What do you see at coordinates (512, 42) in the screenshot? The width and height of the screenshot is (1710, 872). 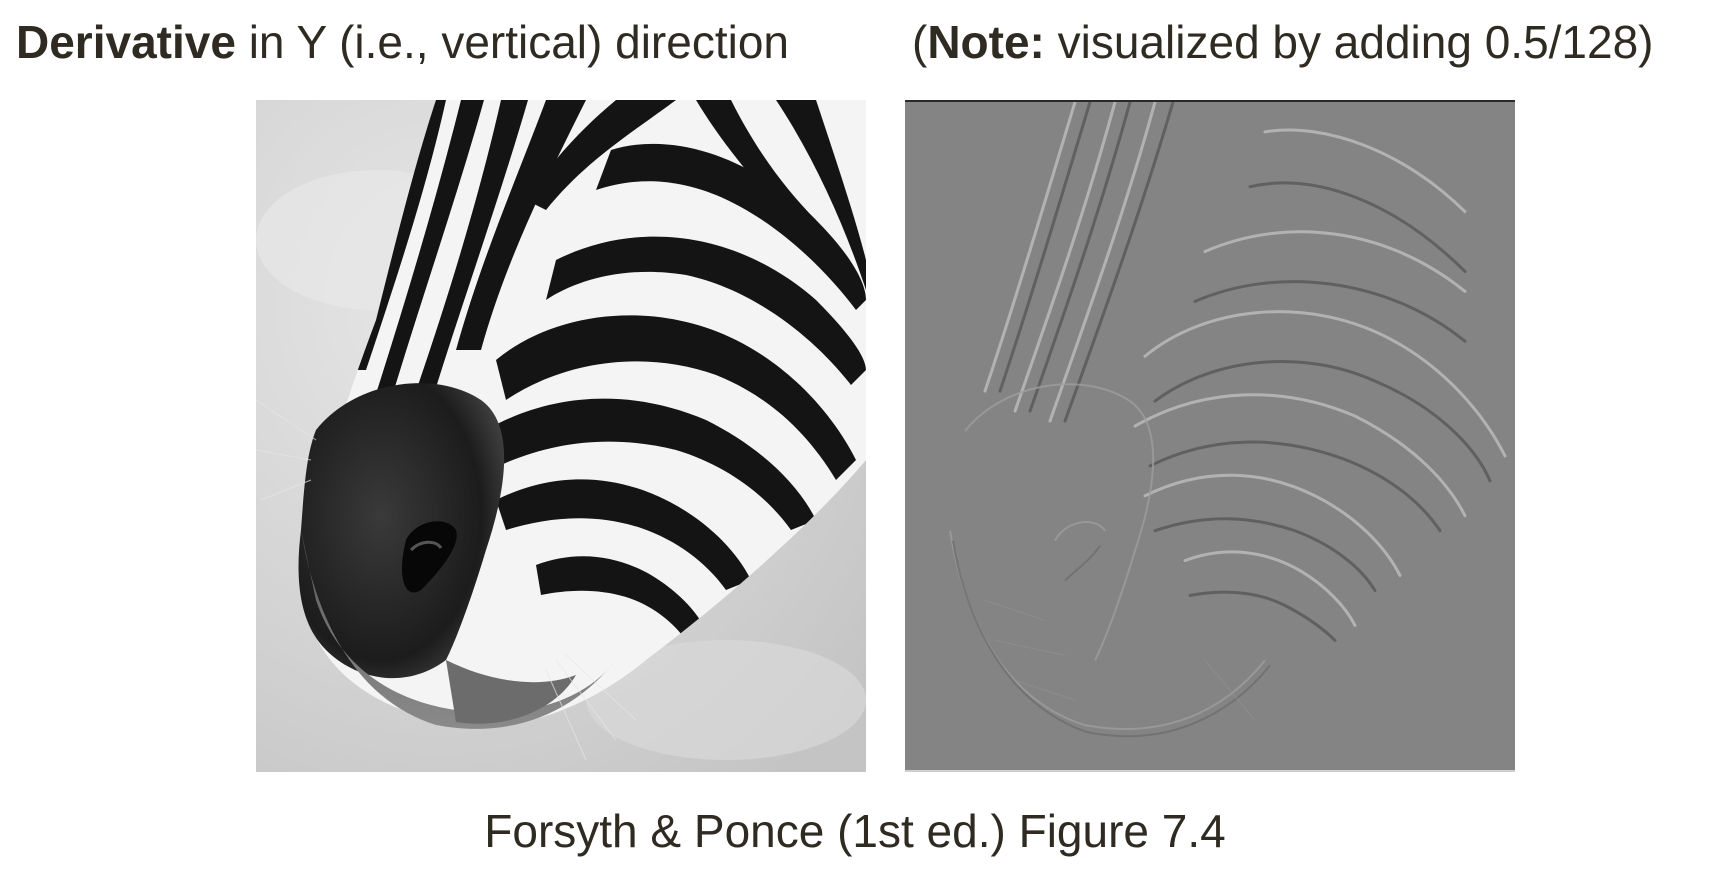 I see `left-heading-rest: in Y (i.e., vertical) direction` at bounding box center [512, 42].